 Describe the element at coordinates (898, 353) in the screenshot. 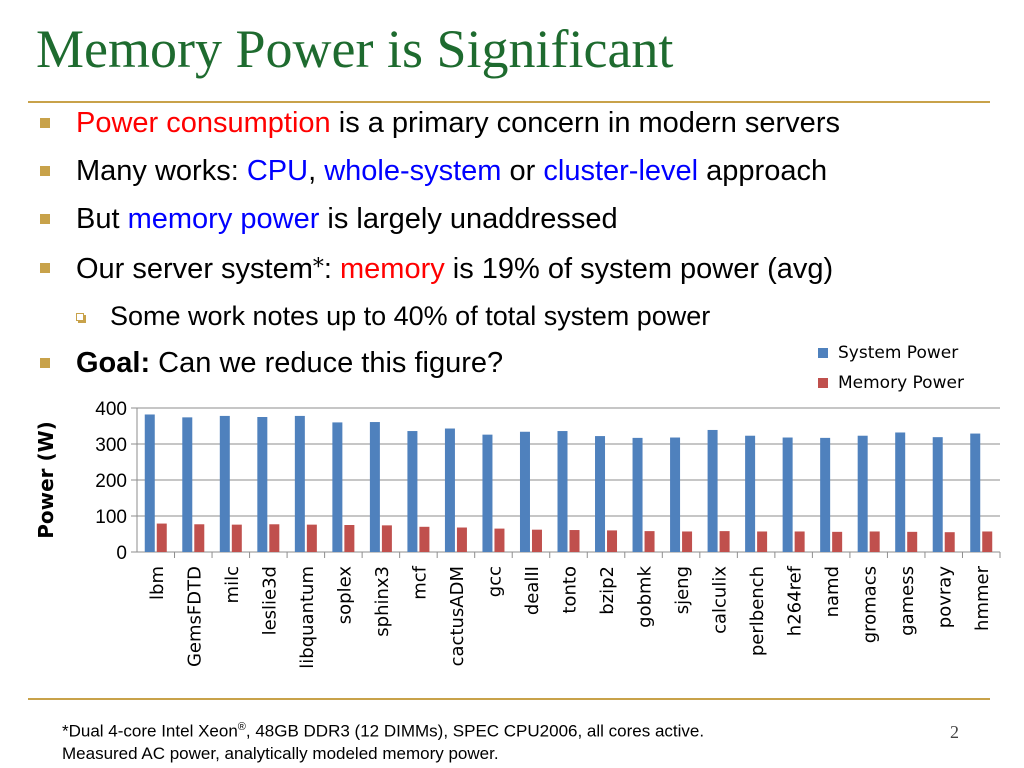

I see `legend-label: System Power` at that location.